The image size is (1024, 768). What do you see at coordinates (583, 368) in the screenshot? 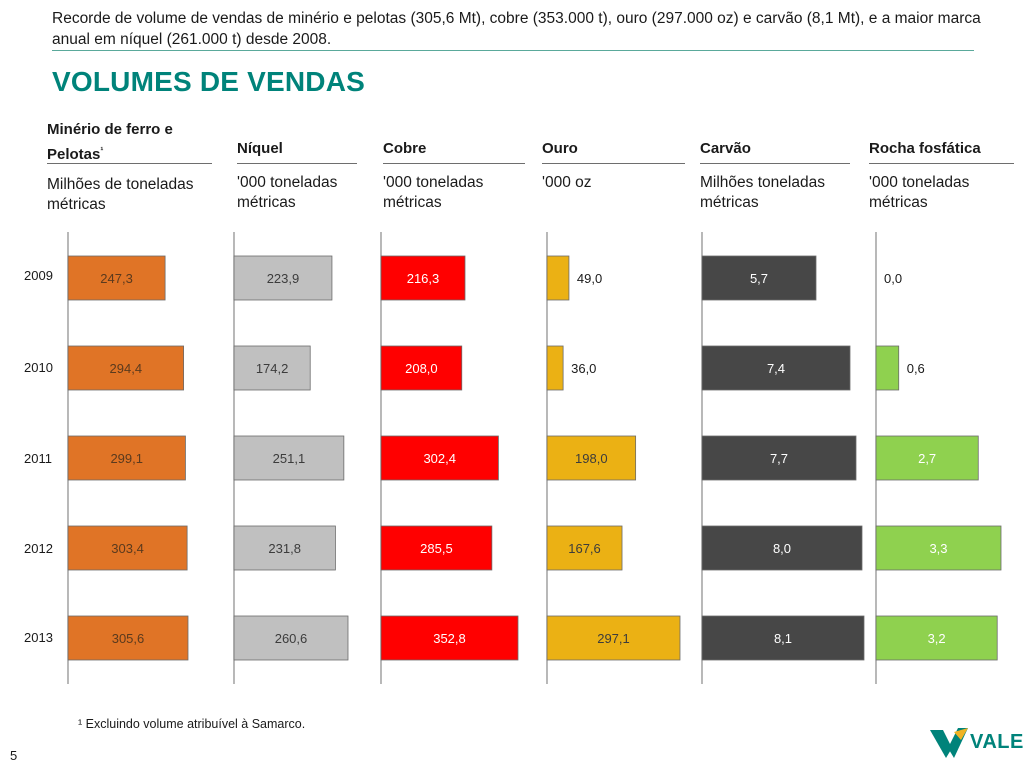
I see `data-label-gold-2010: 36,0` at bounding box center [583, 368].